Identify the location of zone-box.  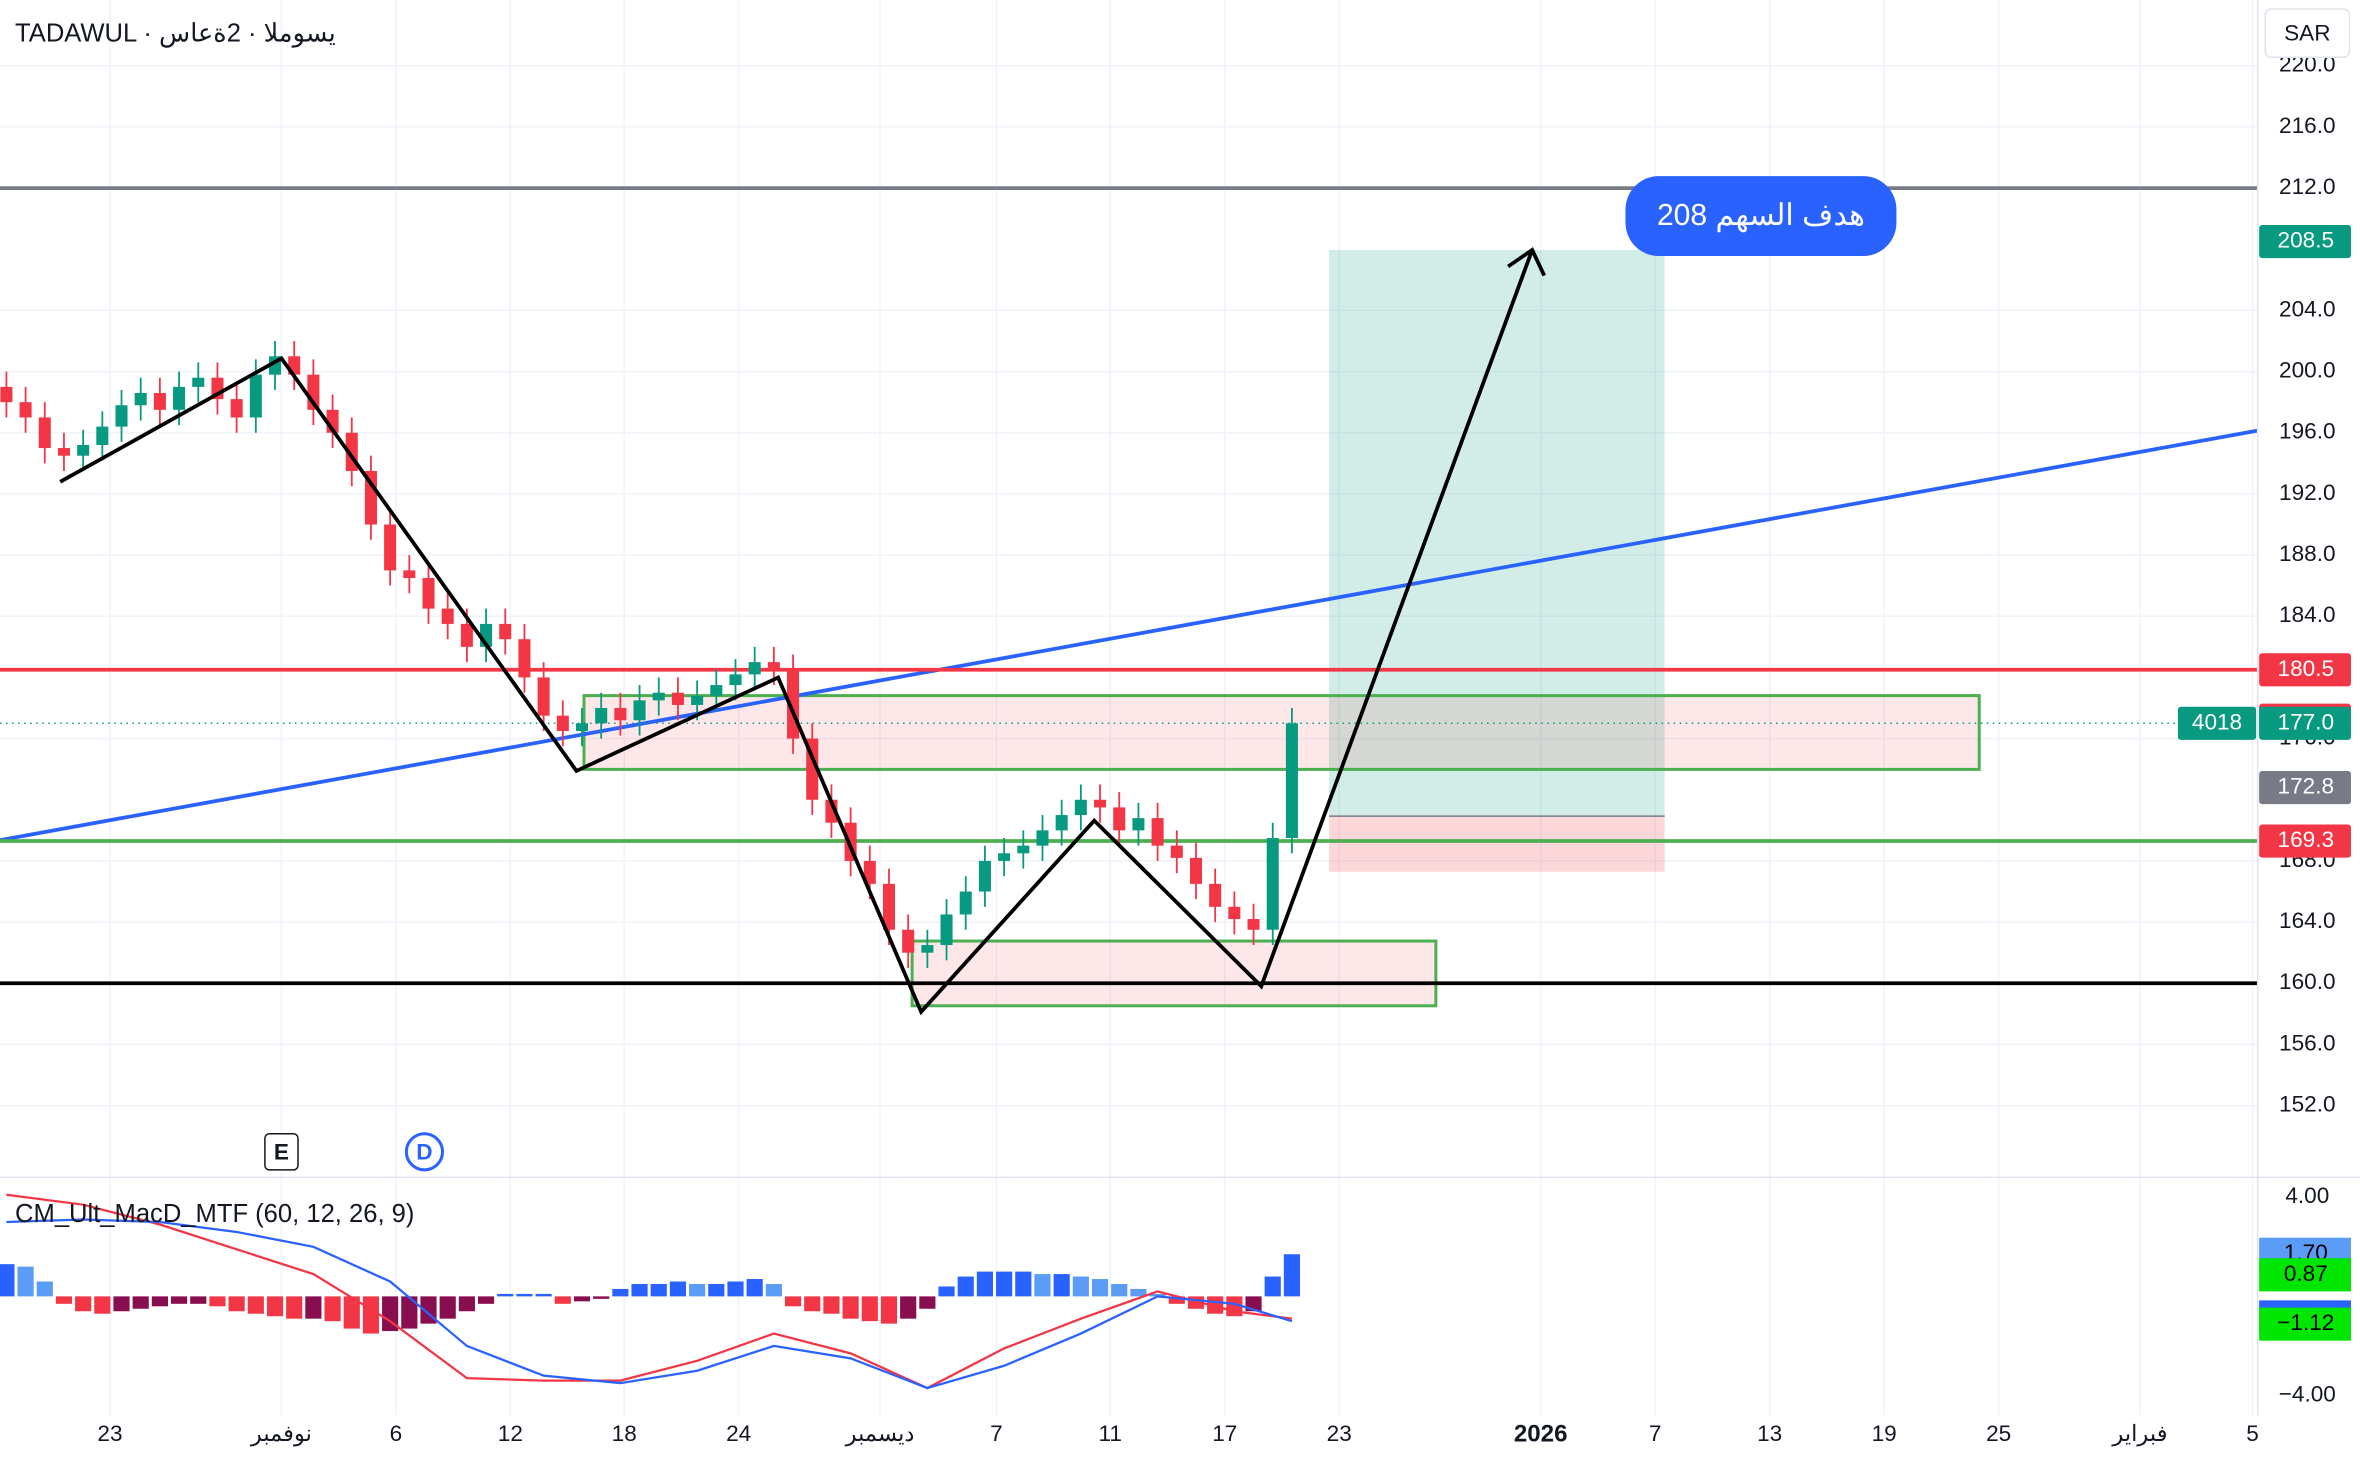
(1174, 973).